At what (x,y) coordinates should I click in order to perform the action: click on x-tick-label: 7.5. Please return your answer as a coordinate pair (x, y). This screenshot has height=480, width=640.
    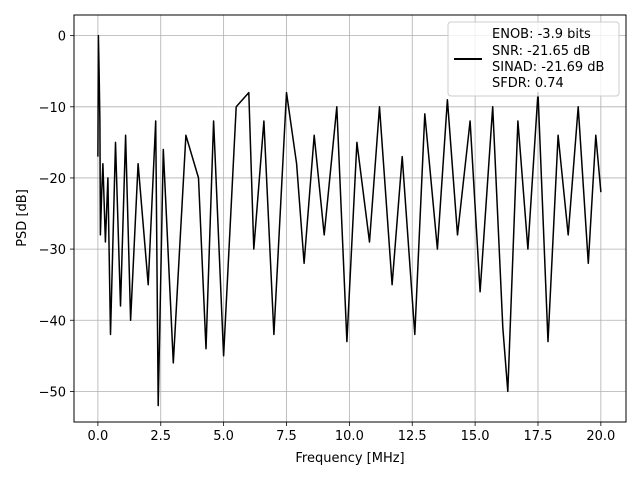
    Looking at the image, I should click on (286, 436).